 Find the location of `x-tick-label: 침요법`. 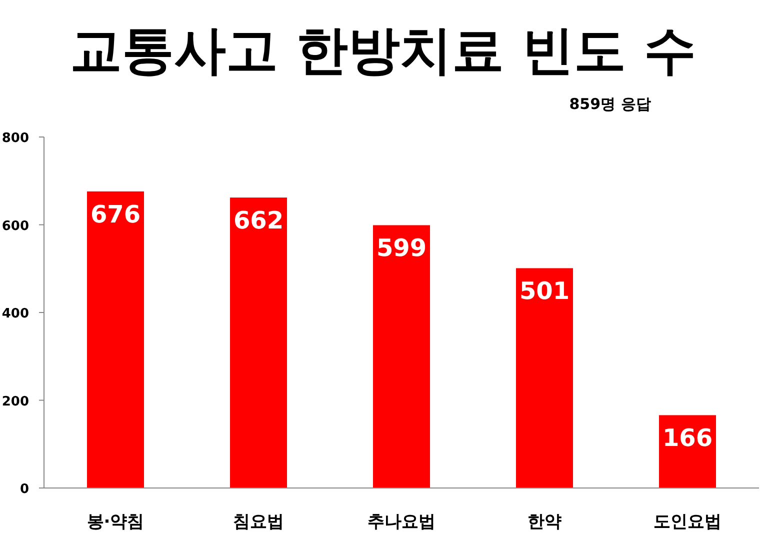

x-tick-label: 침요법 is located at coordinates (258, 522).